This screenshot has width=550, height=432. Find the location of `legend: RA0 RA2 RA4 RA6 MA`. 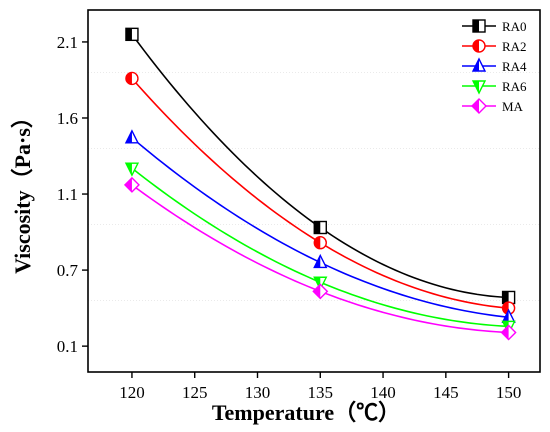

legend: RA0 RA2 RA4 RA6 MA is located at coordinates (494, 66).